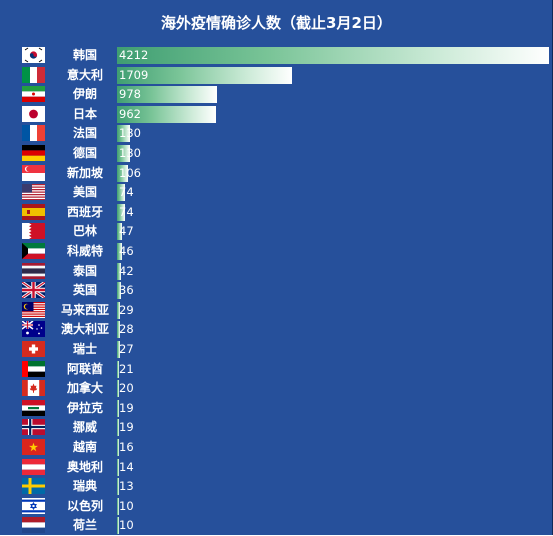 Image resolution: width=553 pixels, height=536 pixels. I want to click on bar-row: 美国 74, so click(276, 193).